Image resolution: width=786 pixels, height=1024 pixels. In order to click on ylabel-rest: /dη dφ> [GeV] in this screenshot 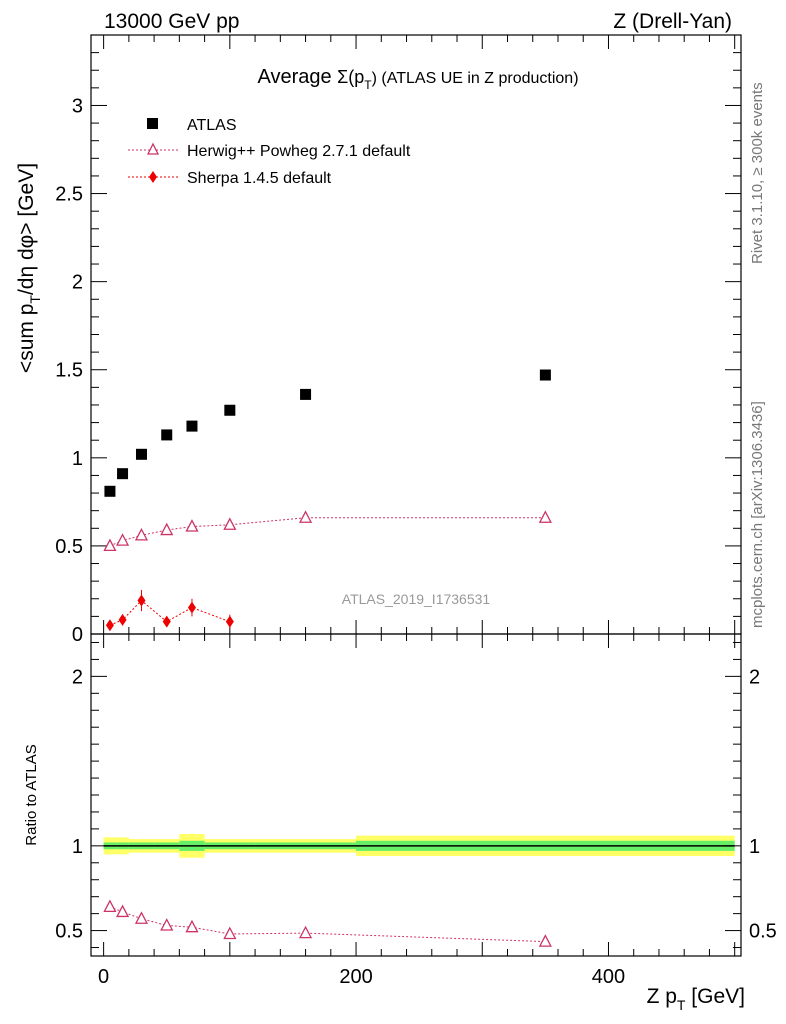, I will do `click(26, 229)`.